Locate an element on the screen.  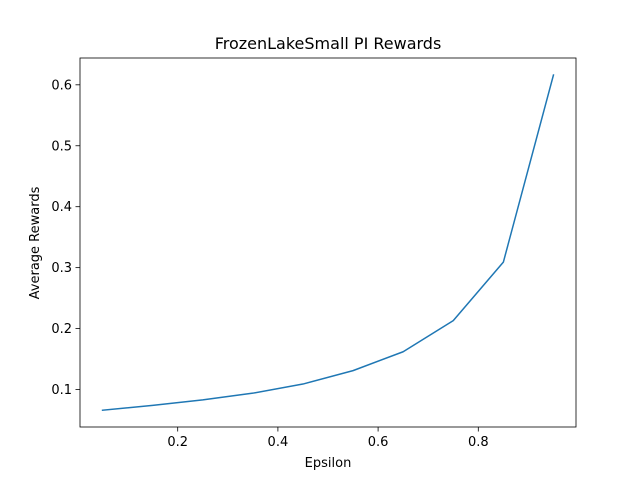
chart-title: FrozenLakeSmall PI Rewards is located at coordinates (328, 43).